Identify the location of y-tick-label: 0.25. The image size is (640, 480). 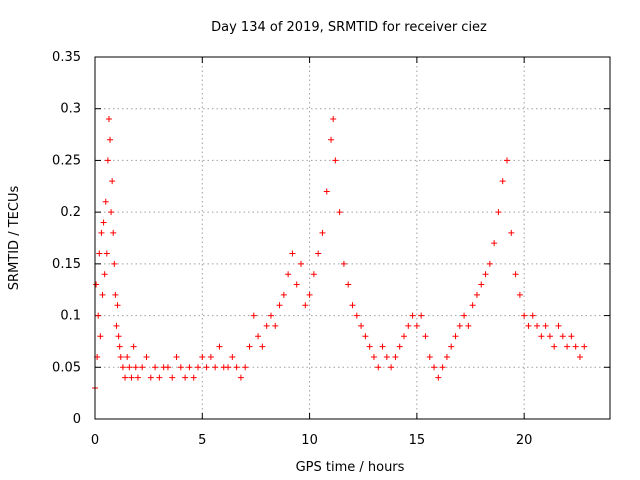
(66, 160).